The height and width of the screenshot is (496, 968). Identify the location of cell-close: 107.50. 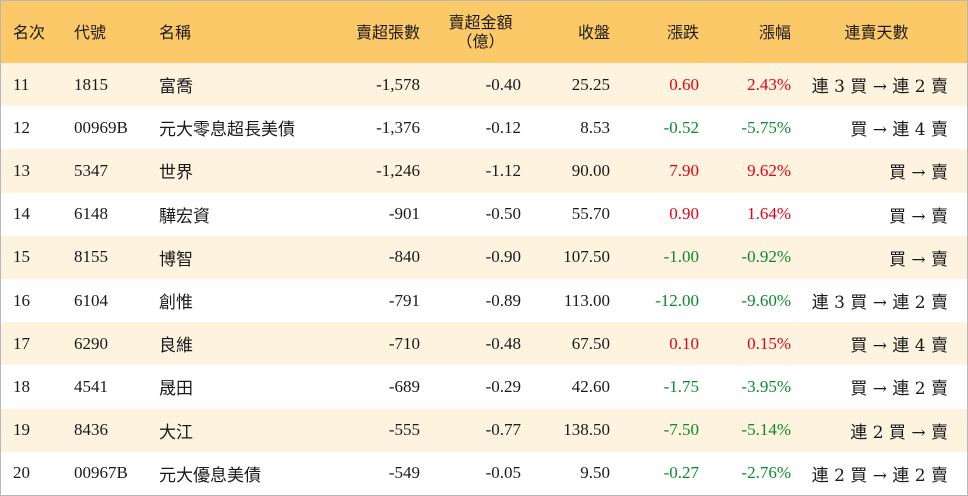
(586, 257).